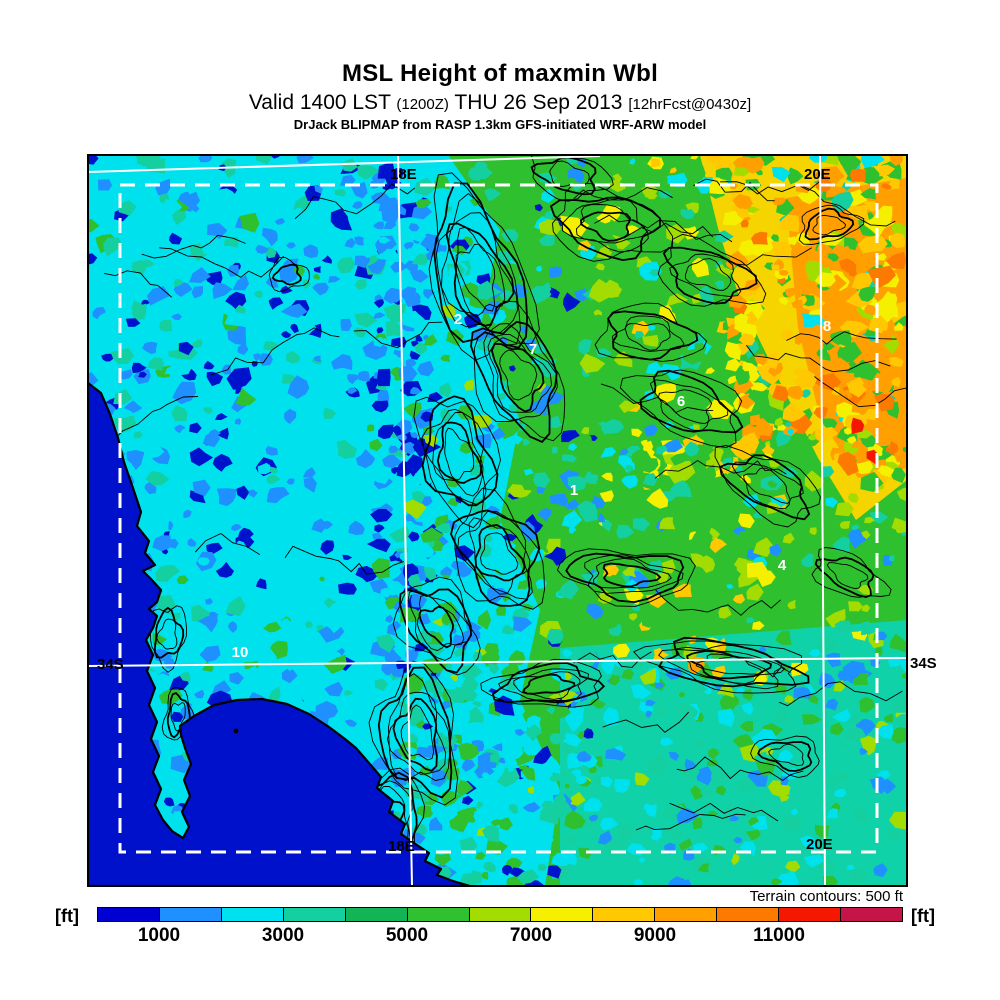 The width and height of the screenshot is (1000, 1000). I want to click on terrain-contours-note: Terrain contours: 500 ft, so click(826, 896).